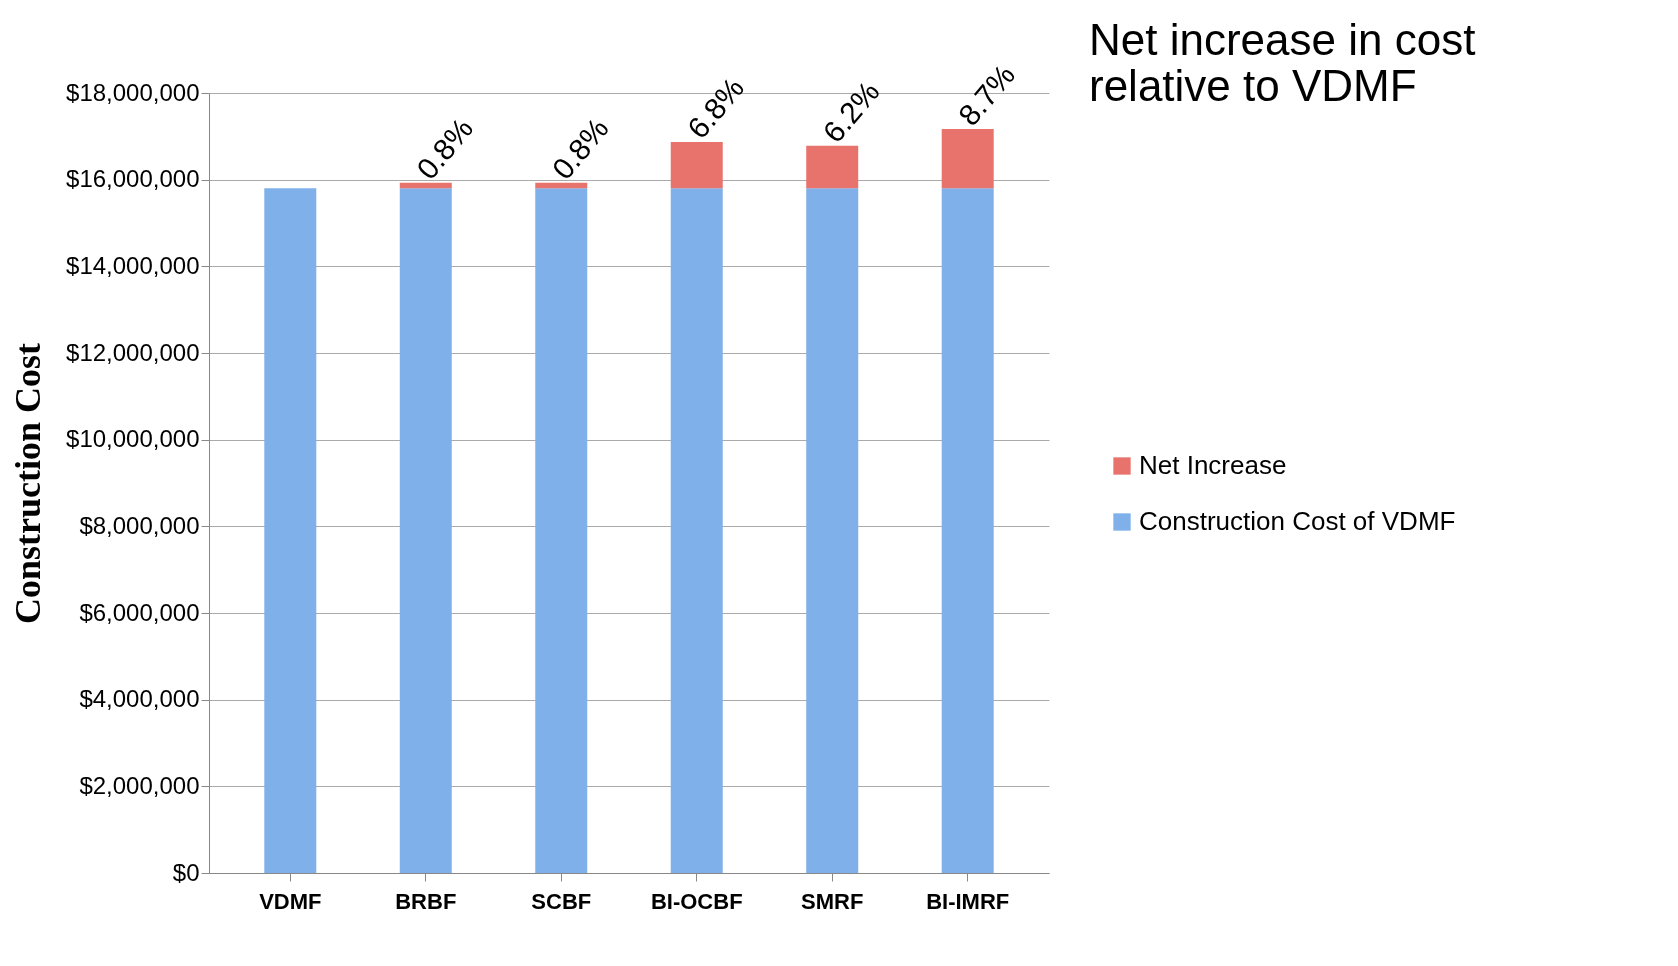 This screenshot has width=1678, height=966. What do you see at coordinates (832, 901) in the screenshot?
I see `x-tick-label: SMRF` at bounding box center [832, 901].